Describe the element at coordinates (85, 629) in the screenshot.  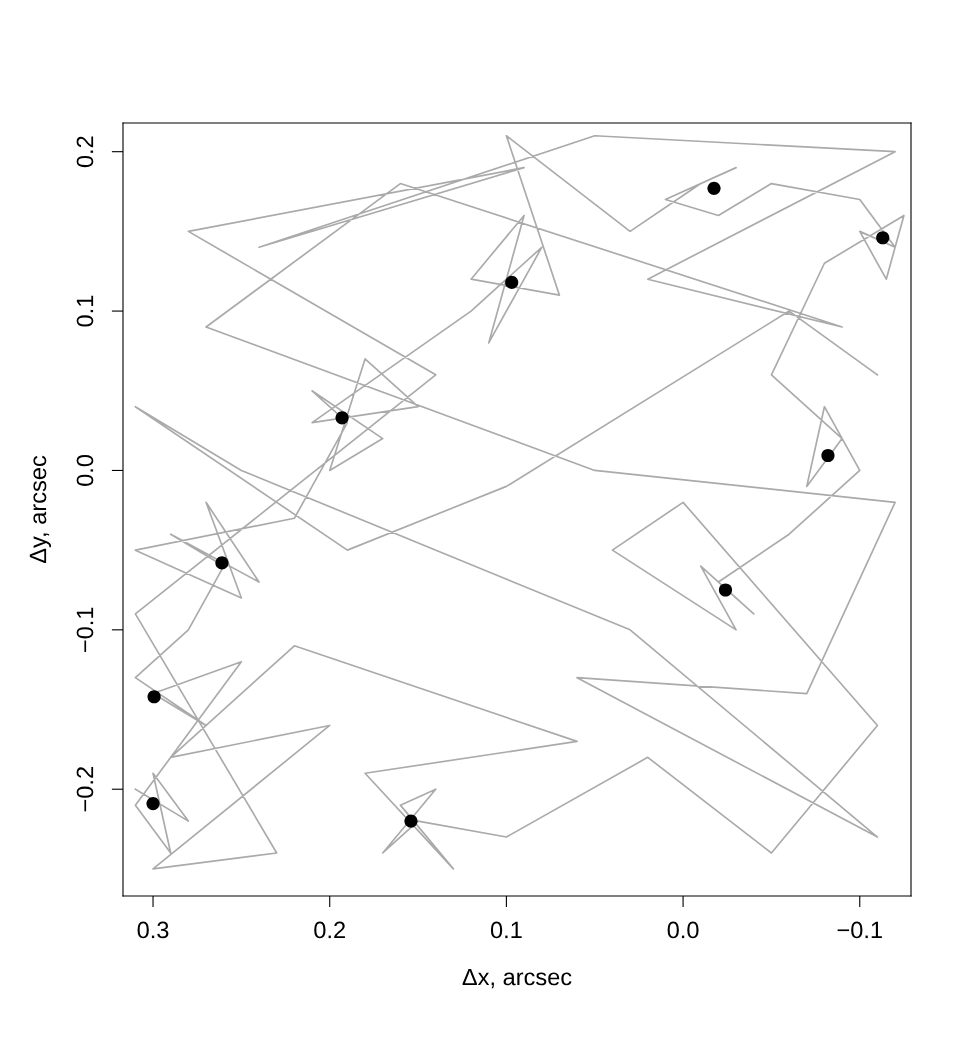
I see `y-tick-label: −0.1` at that location.